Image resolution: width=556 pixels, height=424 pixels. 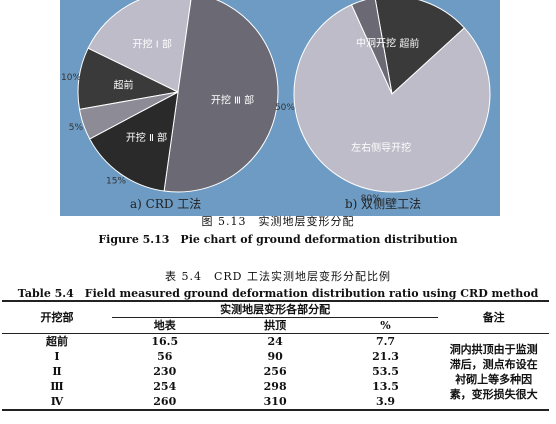 What do you see at coordinates (152, 43) in the screenshot?
I see `slice-label: 开挖 Ⅰ 部` at bounding box center [152, 43].